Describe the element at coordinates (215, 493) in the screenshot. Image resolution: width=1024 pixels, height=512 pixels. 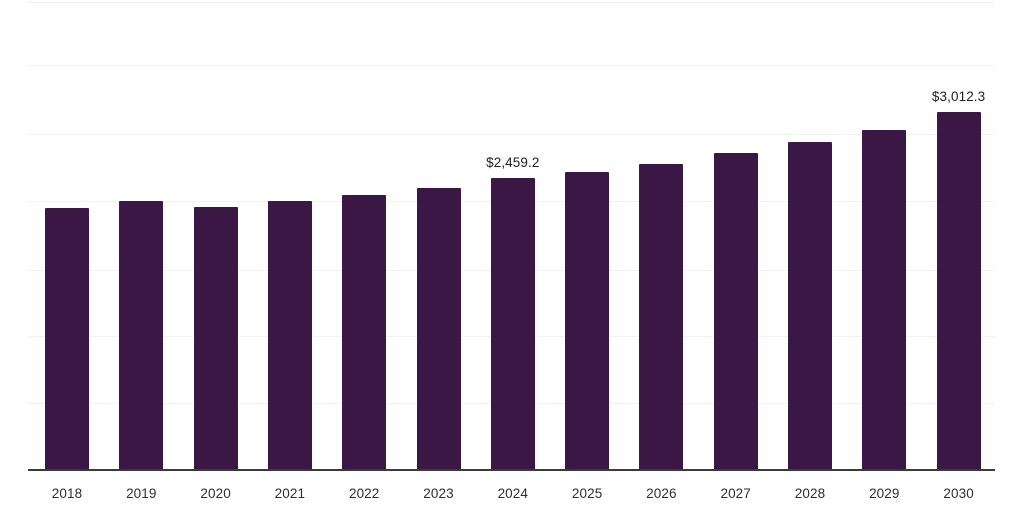
I see `x-axis-tick-label: 2020` at that location.